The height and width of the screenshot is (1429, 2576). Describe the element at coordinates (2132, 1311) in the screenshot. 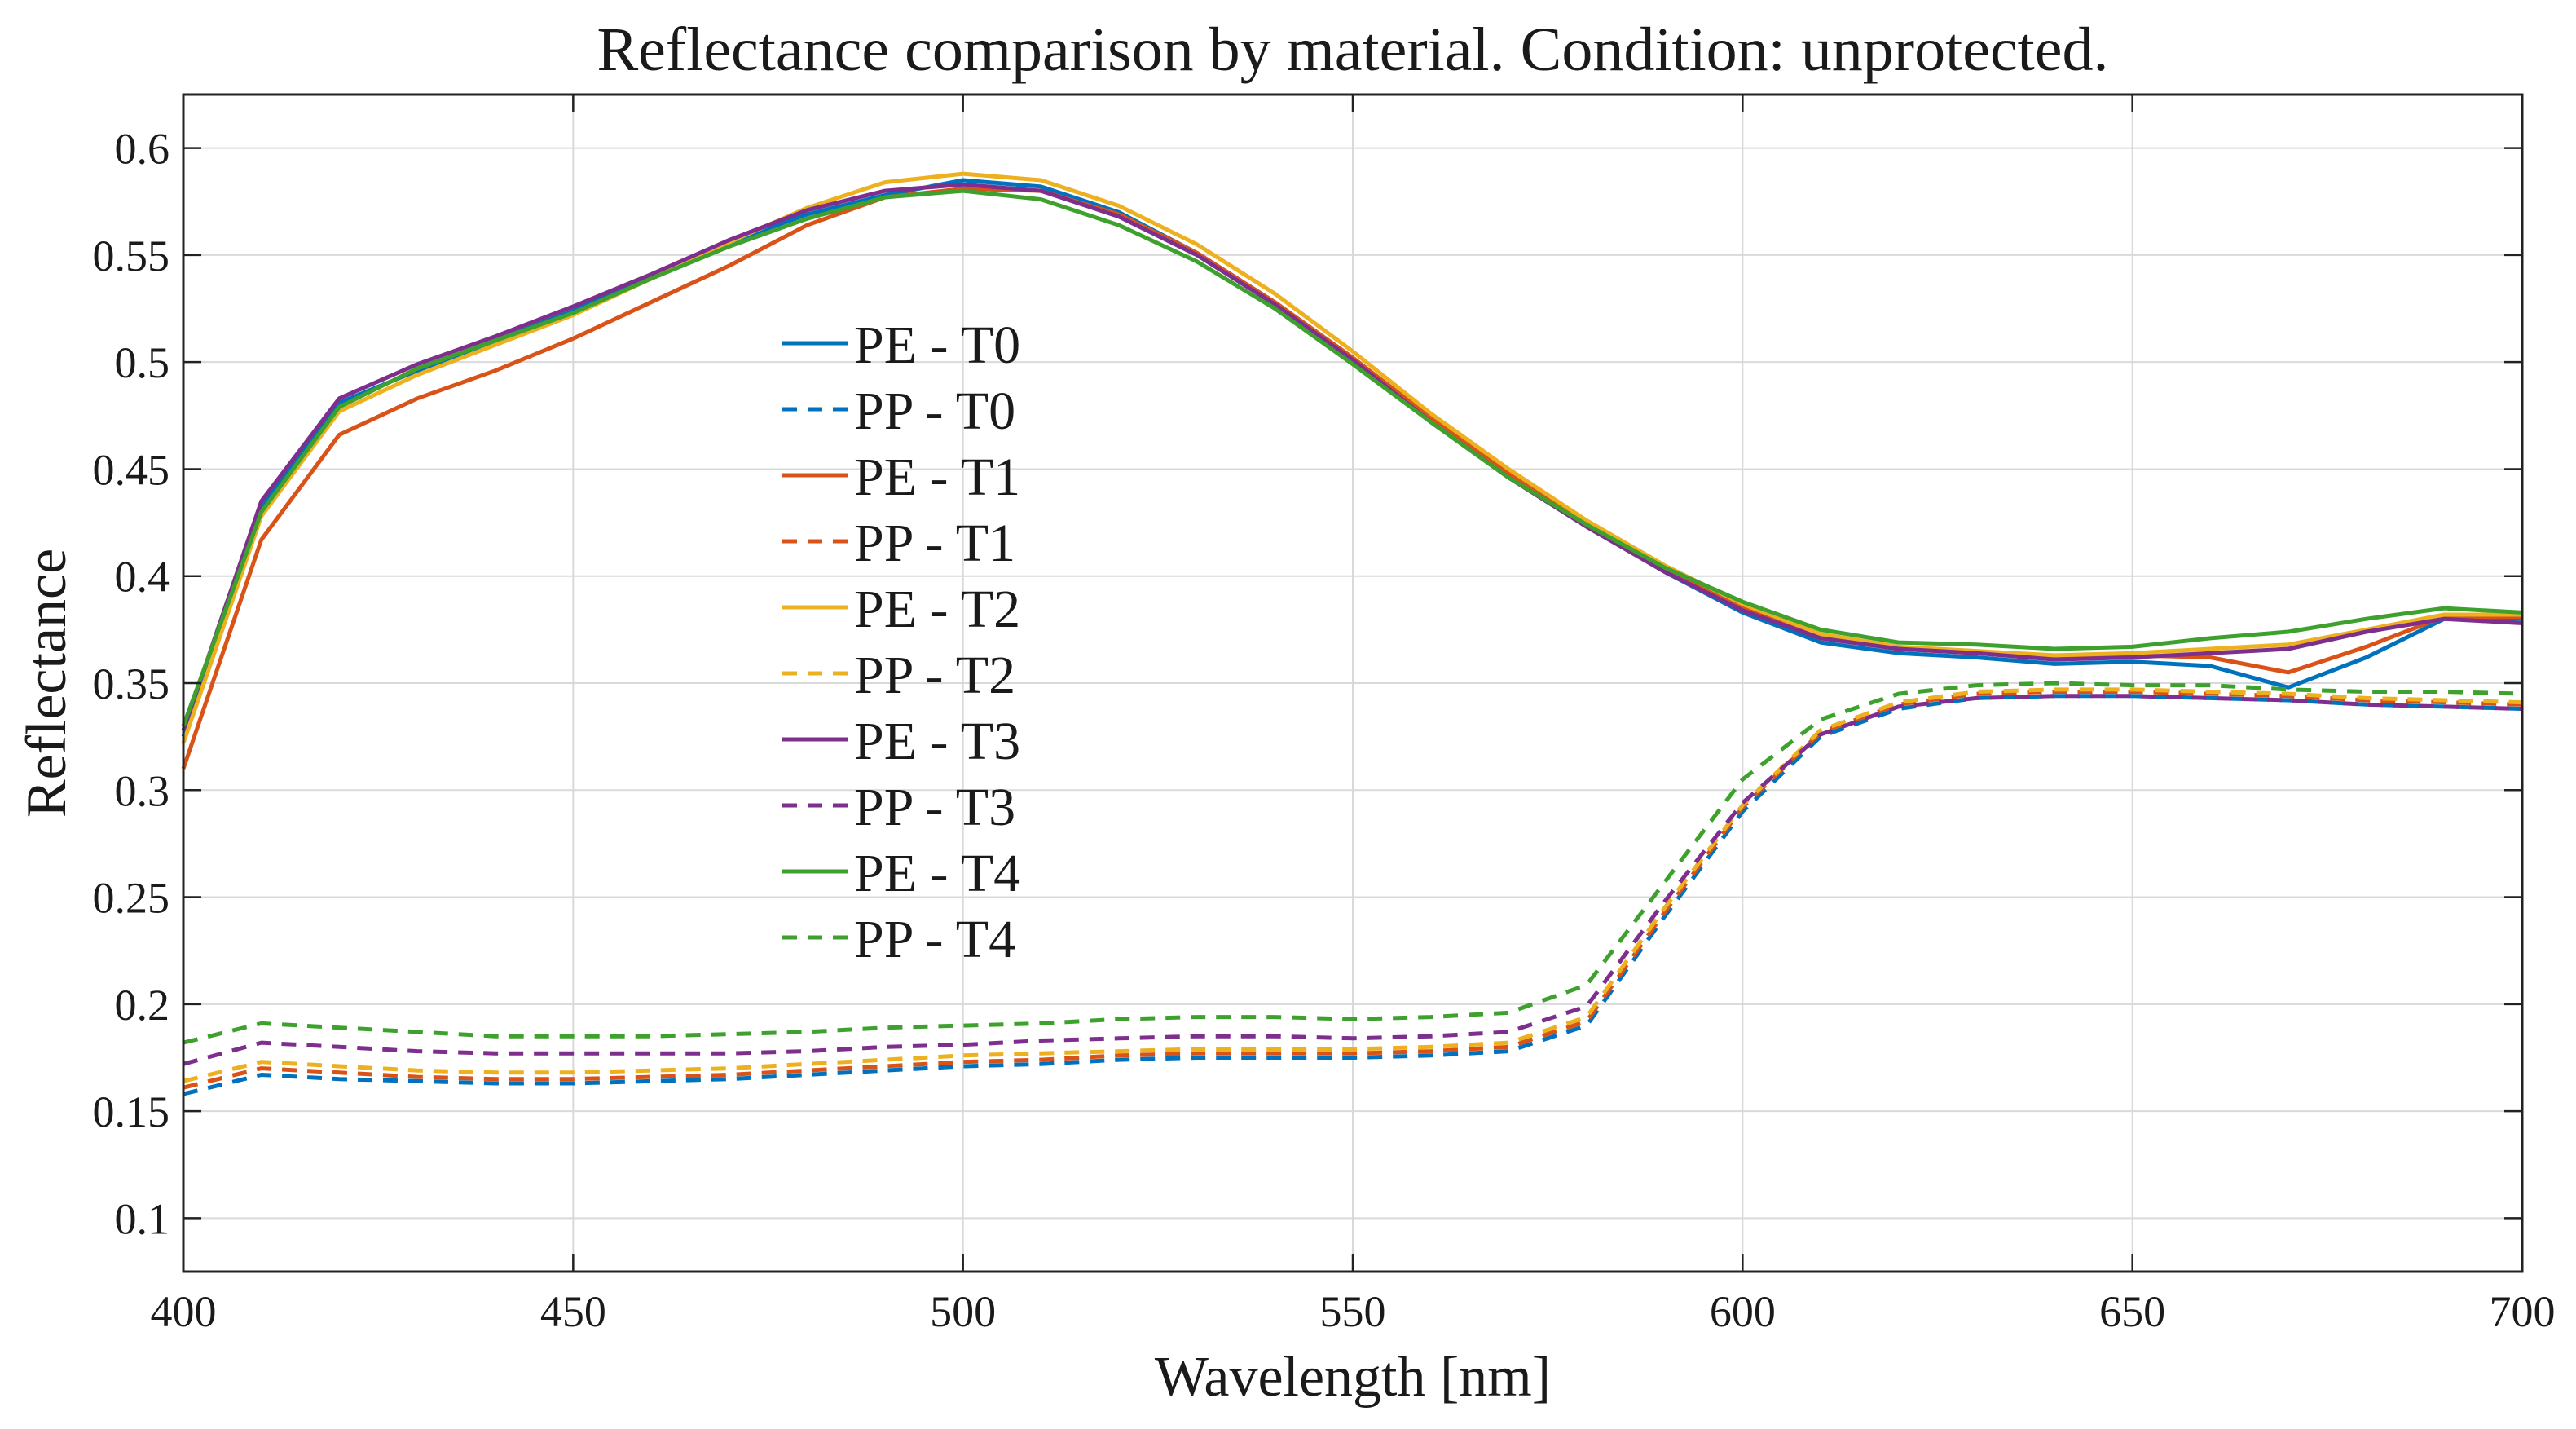

I see `x-tick-label: 650` at that location.